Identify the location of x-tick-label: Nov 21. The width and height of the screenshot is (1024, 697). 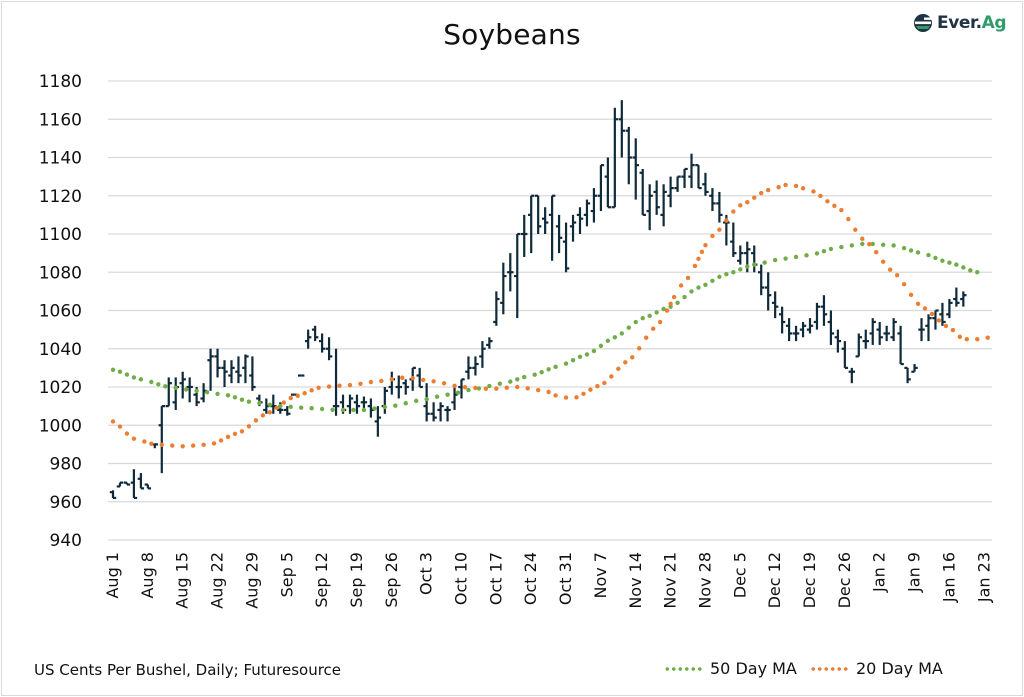
(670, 580).